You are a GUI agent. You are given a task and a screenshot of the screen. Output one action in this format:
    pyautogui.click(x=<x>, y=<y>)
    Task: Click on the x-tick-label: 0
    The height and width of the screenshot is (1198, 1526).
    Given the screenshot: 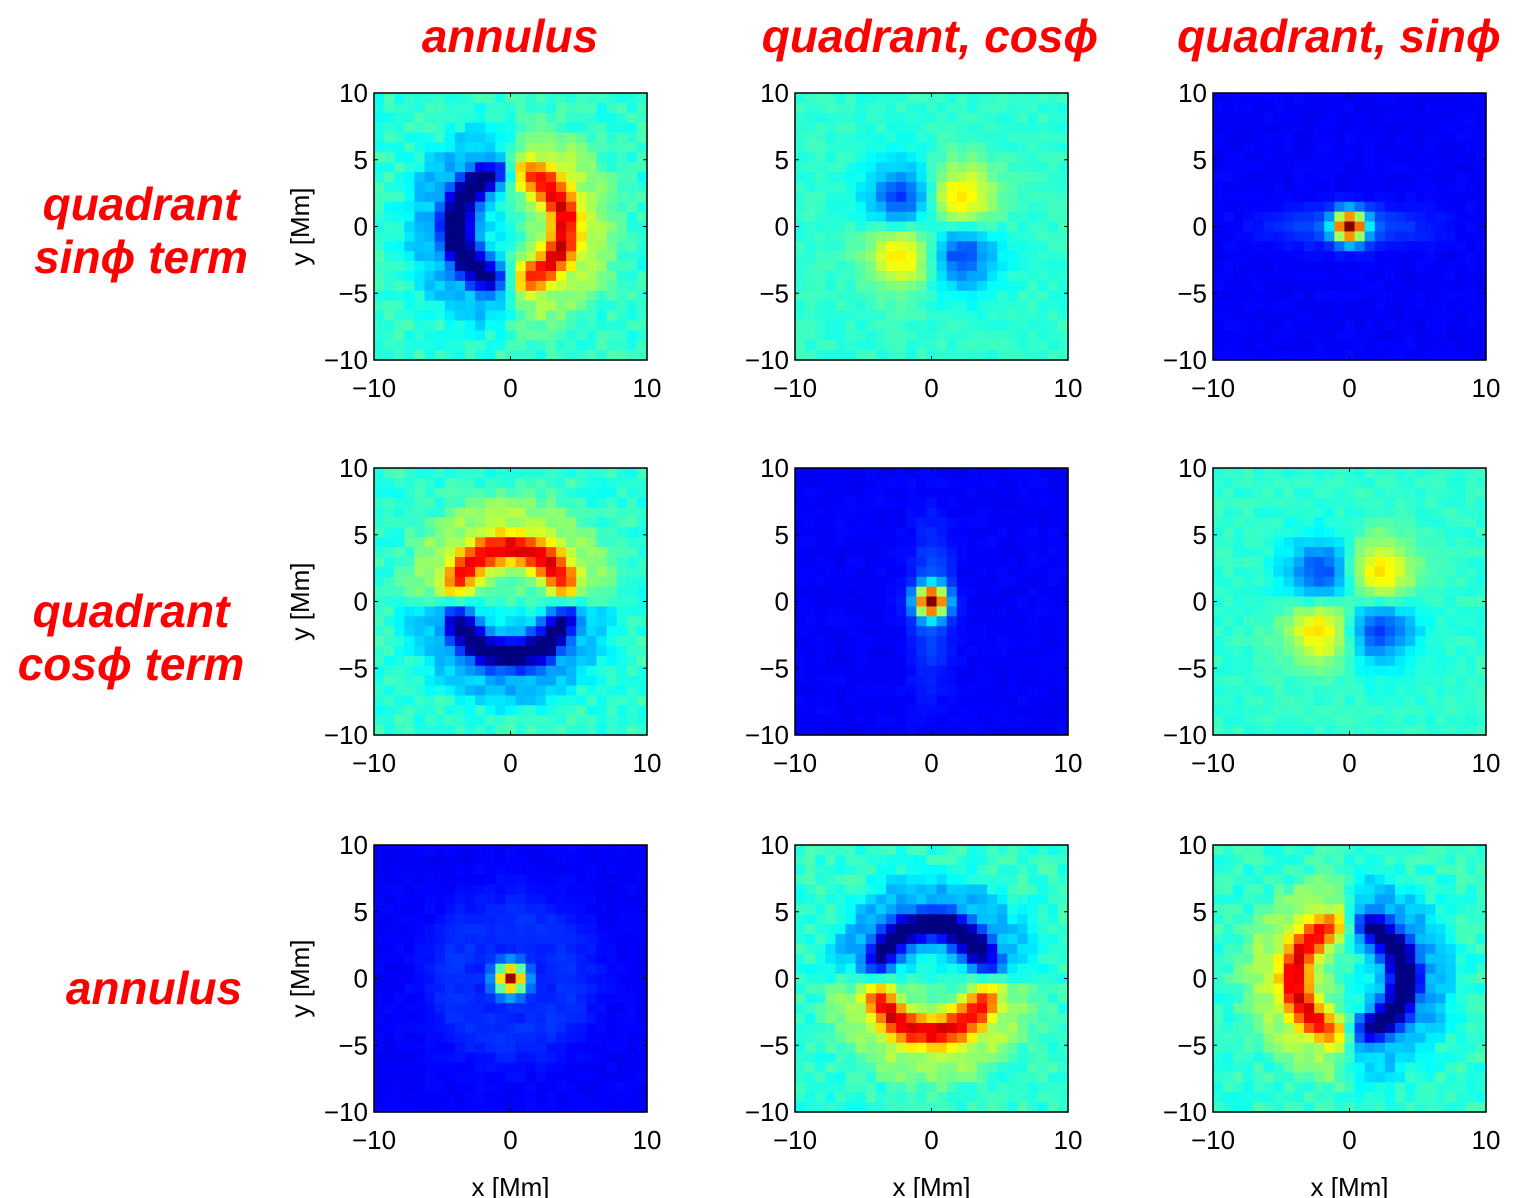 What is the action you would take?
    pyautogui.click(x=510, y=763)
    